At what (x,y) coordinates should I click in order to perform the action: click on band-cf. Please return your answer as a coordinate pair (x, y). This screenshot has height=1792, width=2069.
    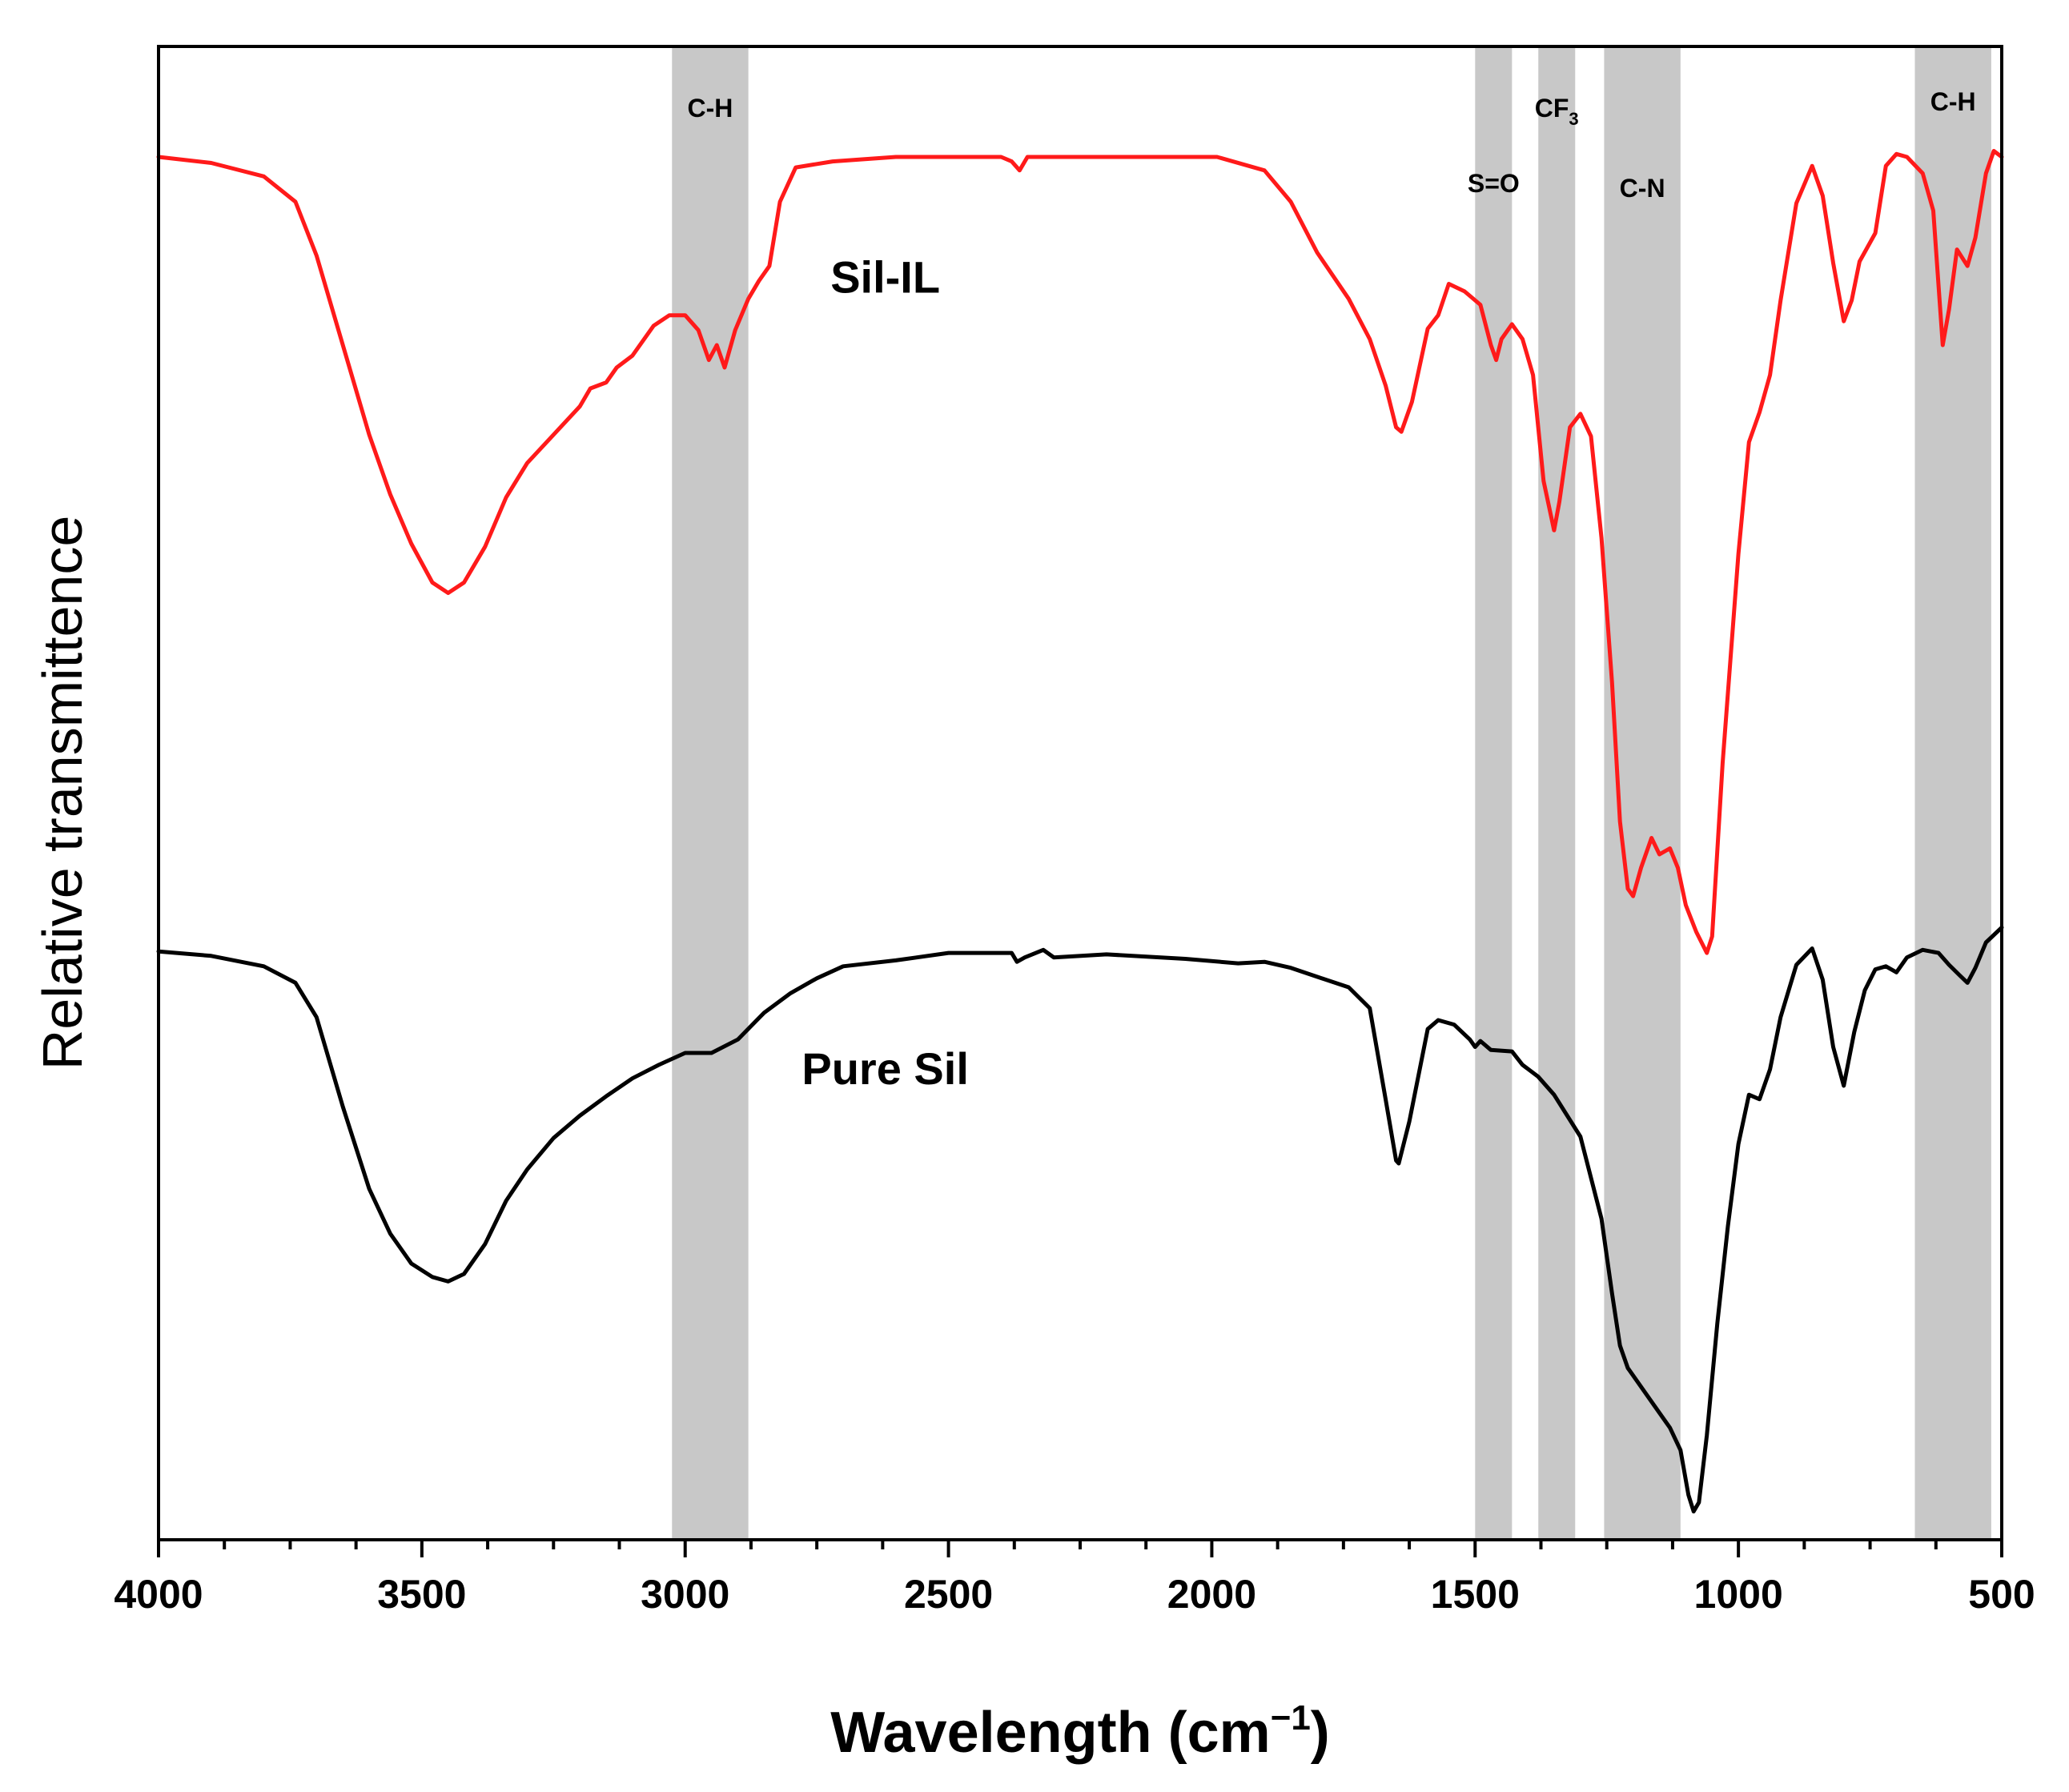
    Looking at the image, I should click on (1557, 793).